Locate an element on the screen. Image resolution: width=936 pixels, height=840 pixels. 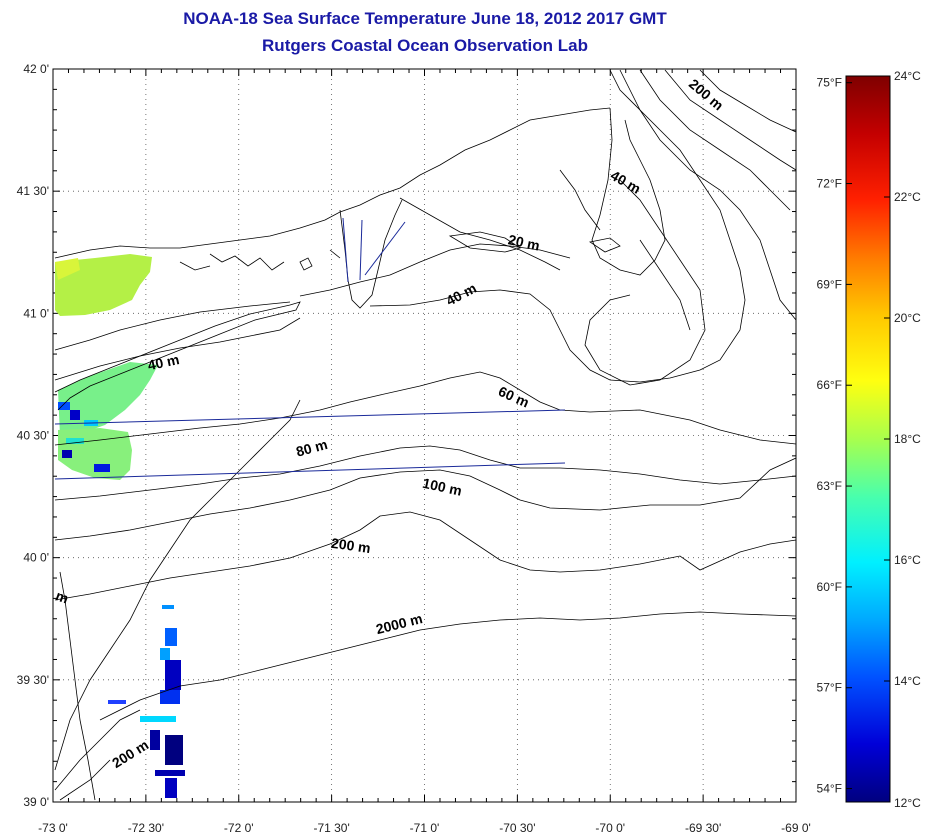
lon-label: -70 30' is located at coordinates (517, 828).